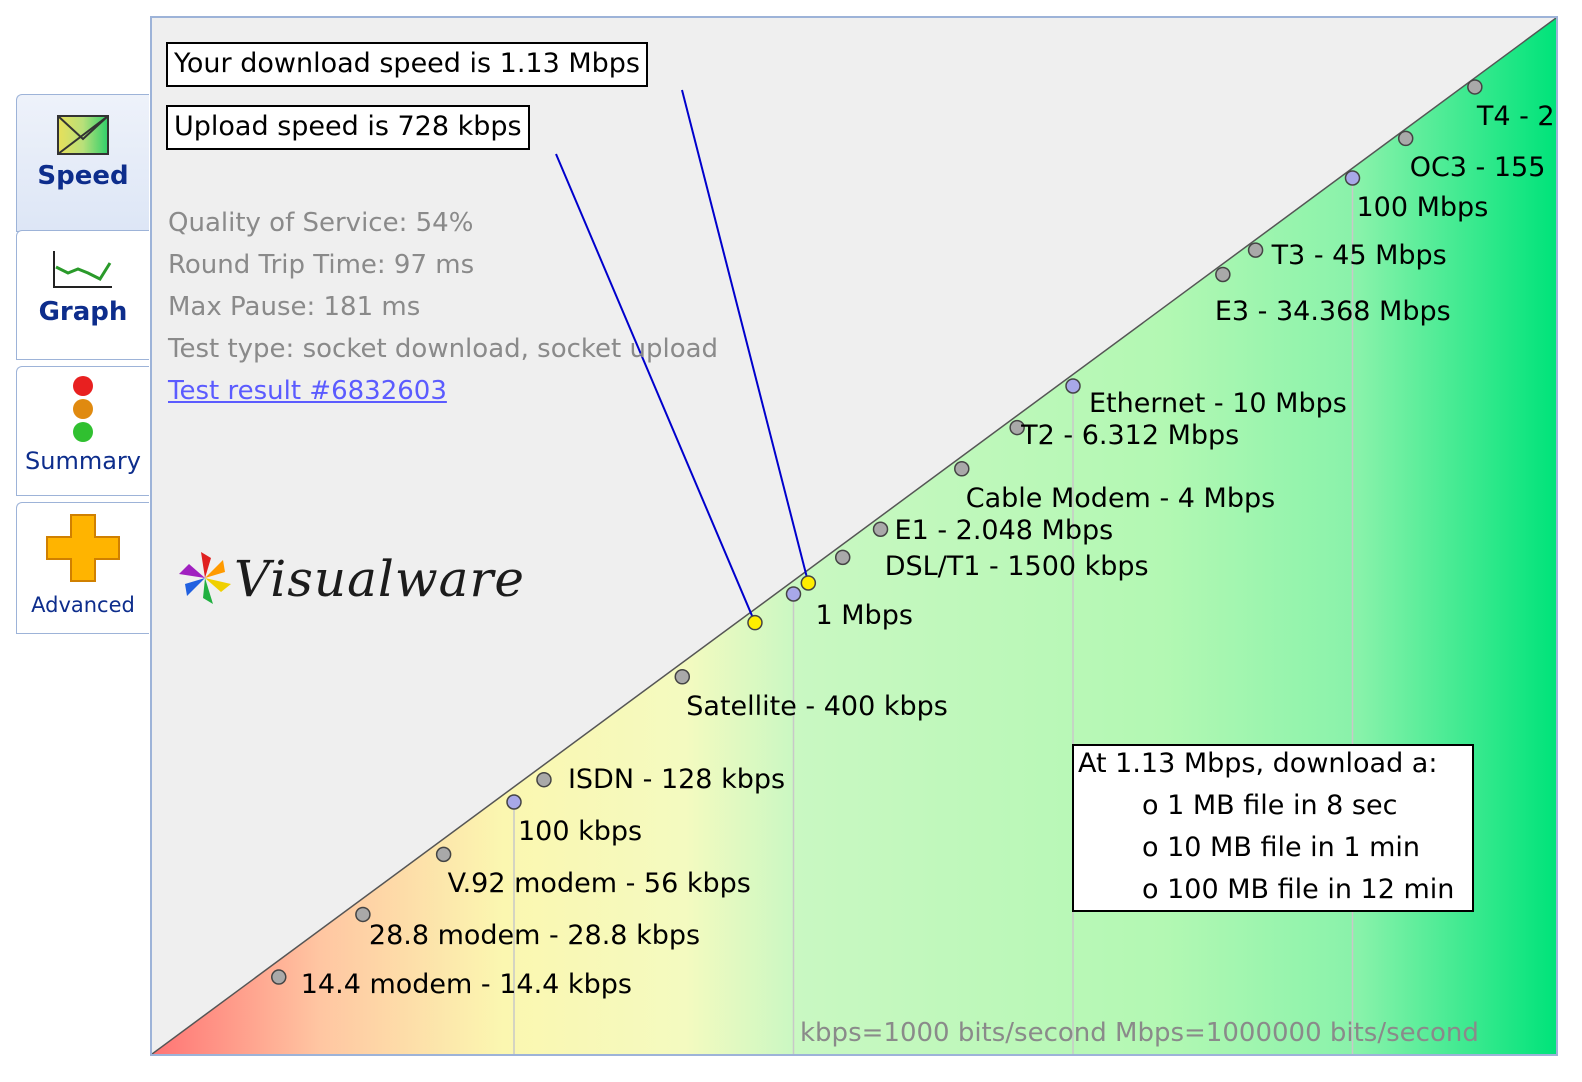 The image size is (1582, 1082). What do you see at coordinates (1004, 531) in the screenshot?
I see `speed-marker-label: E1 - 2.048 Mbps` at bounding box center [1004, 531].